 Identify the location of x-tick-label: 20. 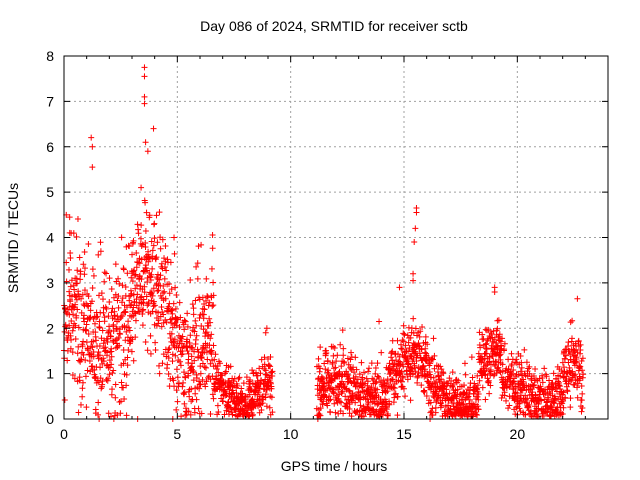
(518, 434).